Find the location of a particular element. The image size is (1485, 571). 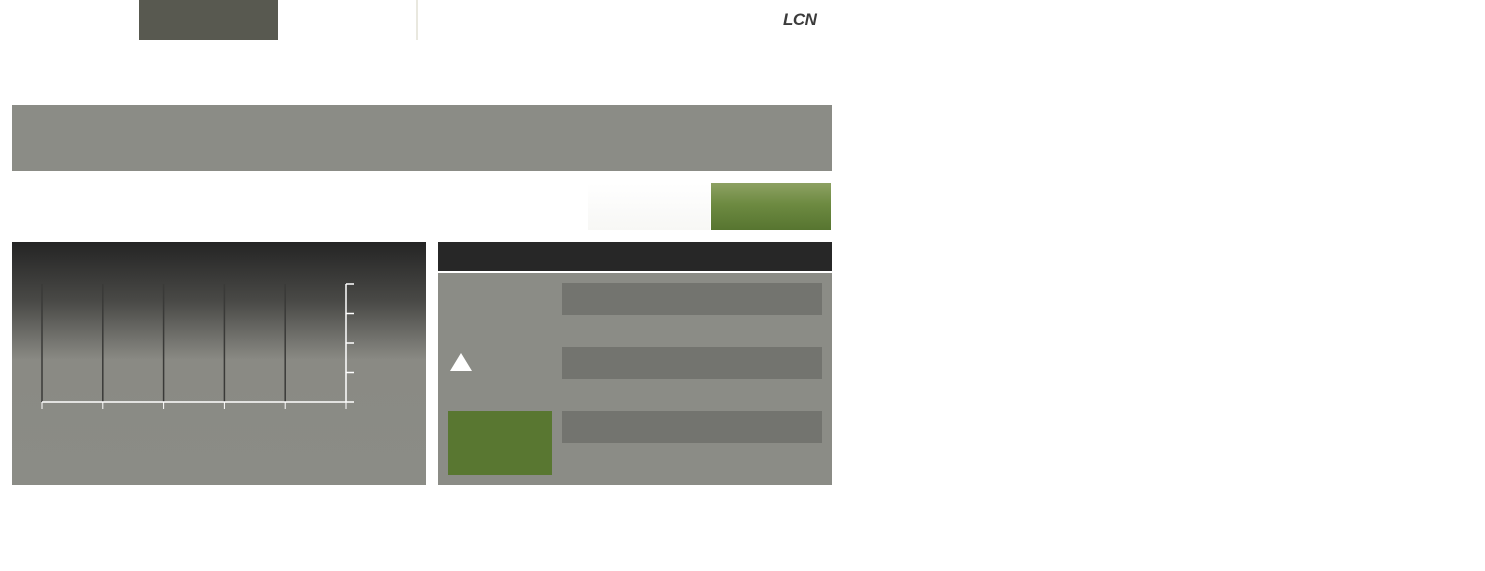

x-axis is located at coordinates (194, 405).